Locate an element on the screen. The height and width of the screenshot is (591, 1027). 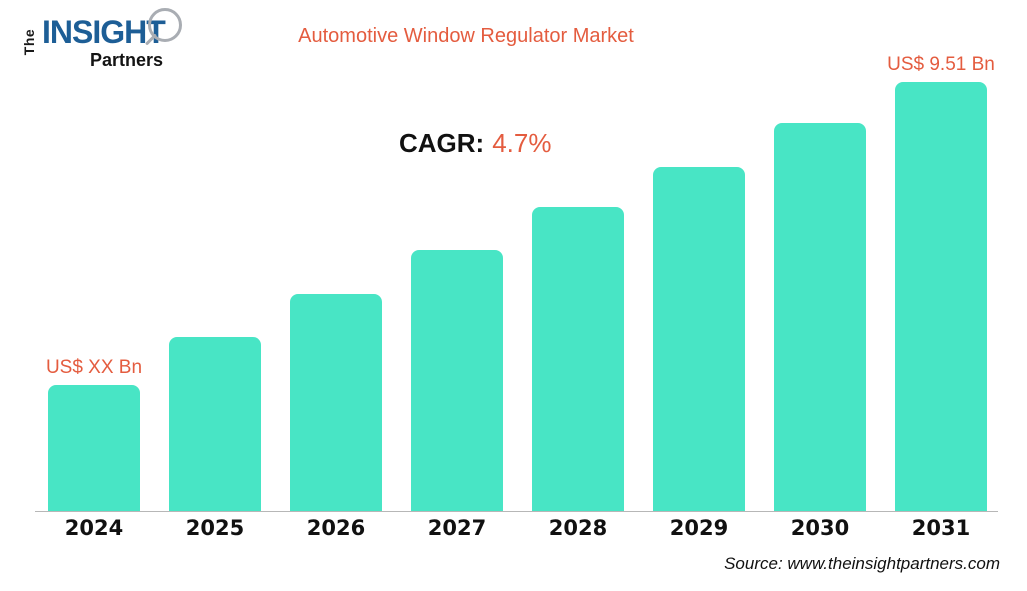
cagr-value: 4.7% is located at coordinates (522, 143).